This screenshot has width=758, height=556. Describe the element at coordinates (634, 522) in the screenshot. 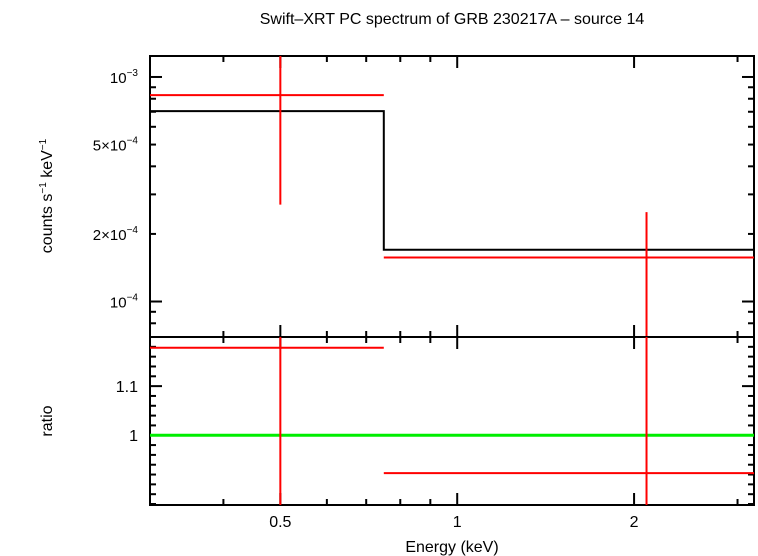

I see `x-tick-label: 2` at that location.